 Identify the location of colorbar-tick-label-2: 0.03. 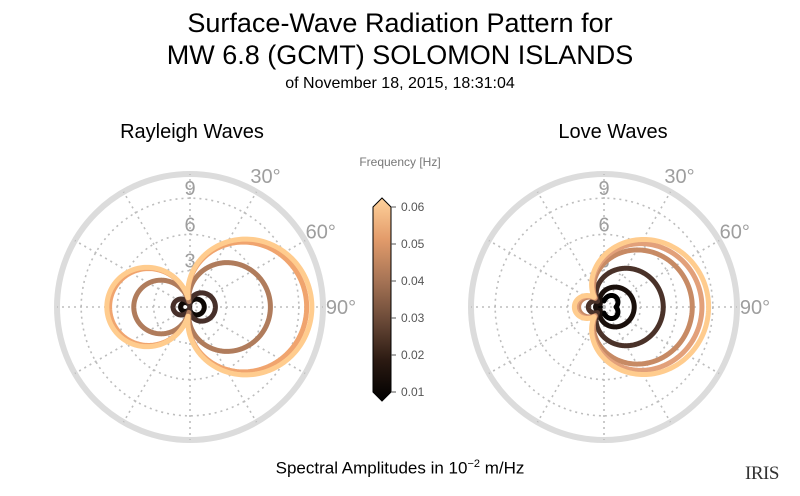
(413, 318).